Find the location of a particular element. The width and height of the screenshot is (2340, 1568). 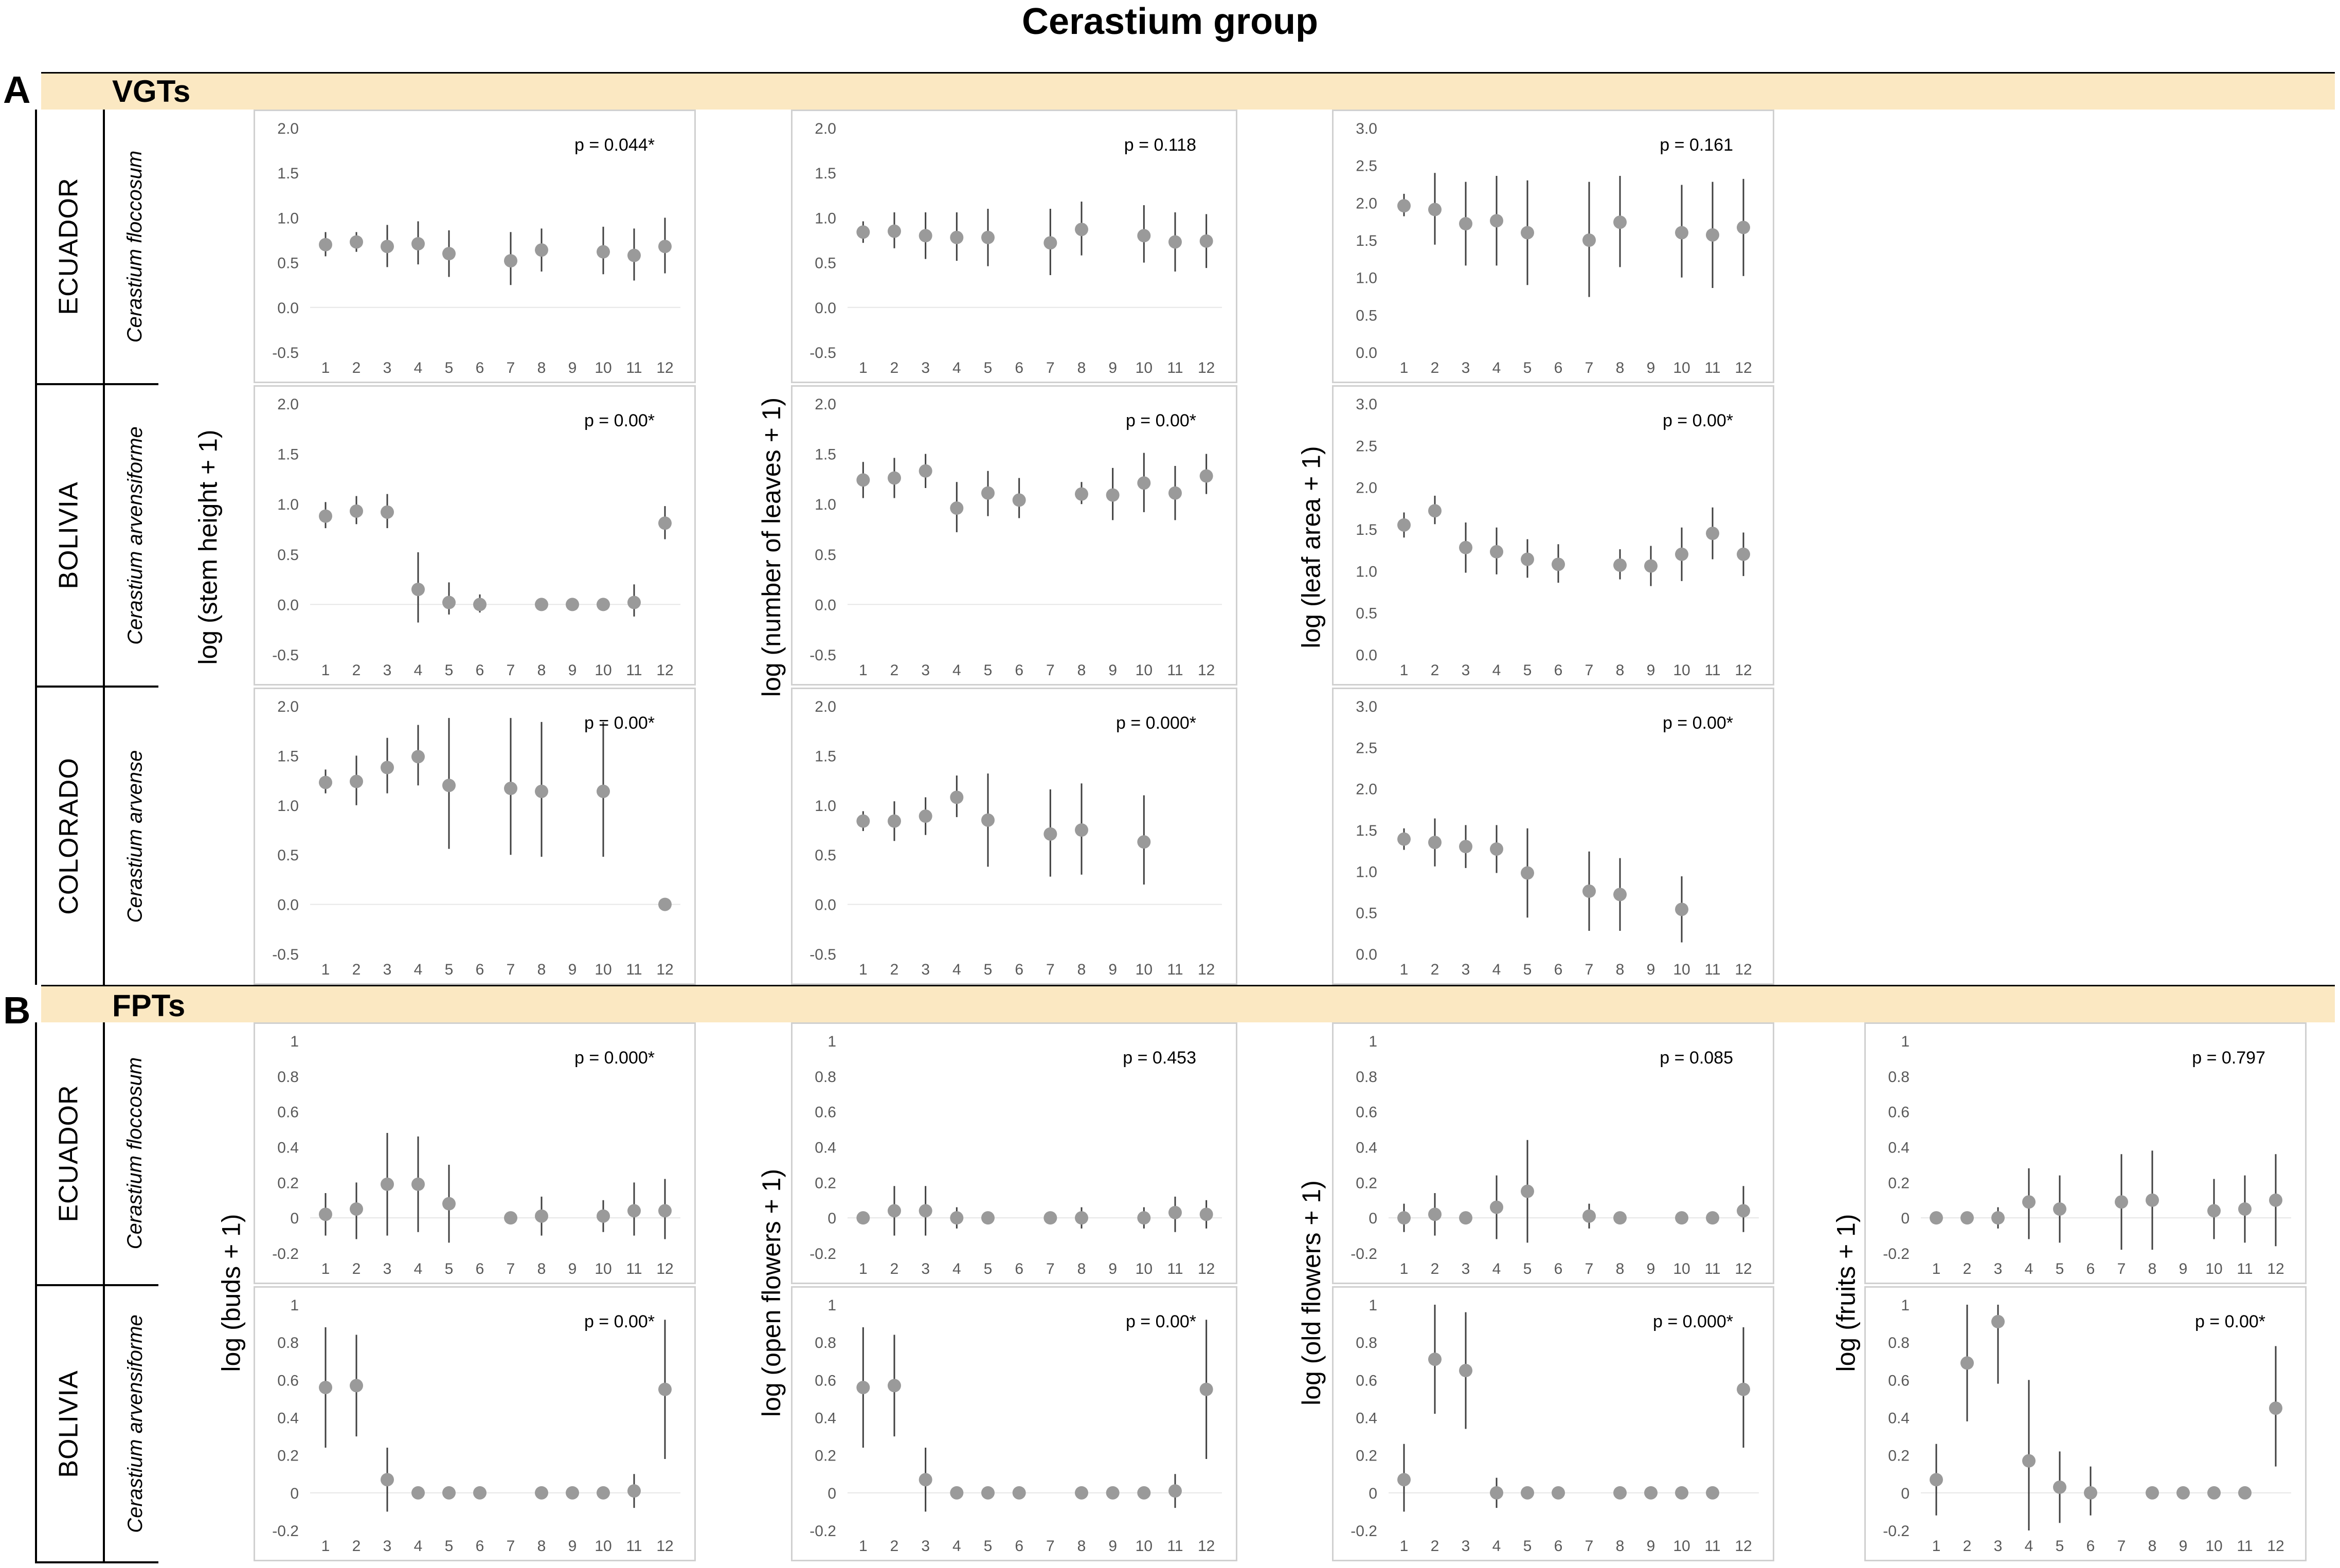

rowlabel-left-border-b is located at coordinates (36, 1292).